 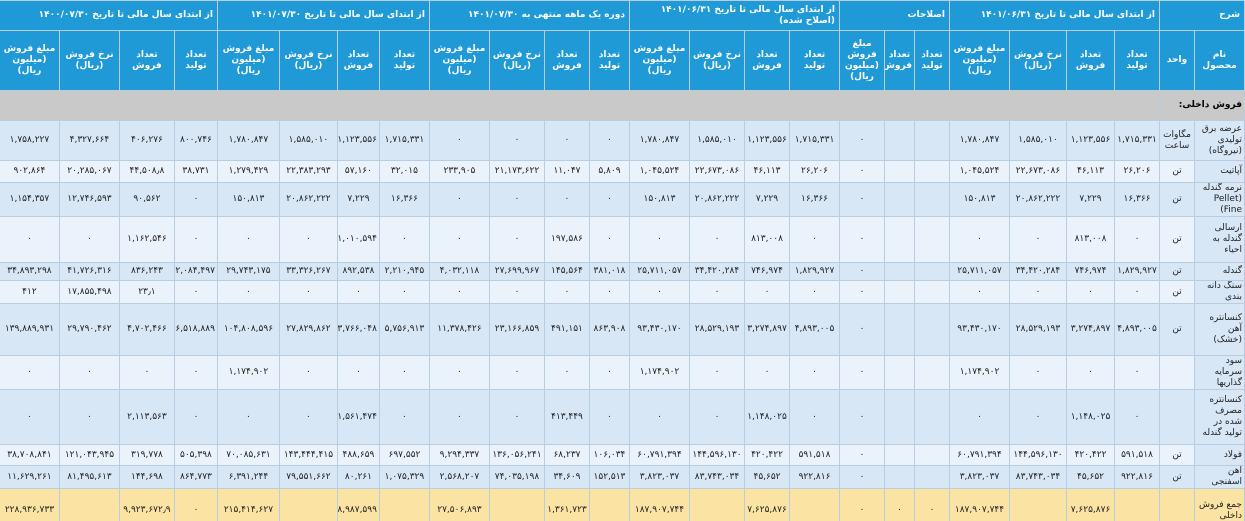 I want to click on total-cell: ۱۸۷,۹۰۷,۷۴۴, so click(x=979, y=504).